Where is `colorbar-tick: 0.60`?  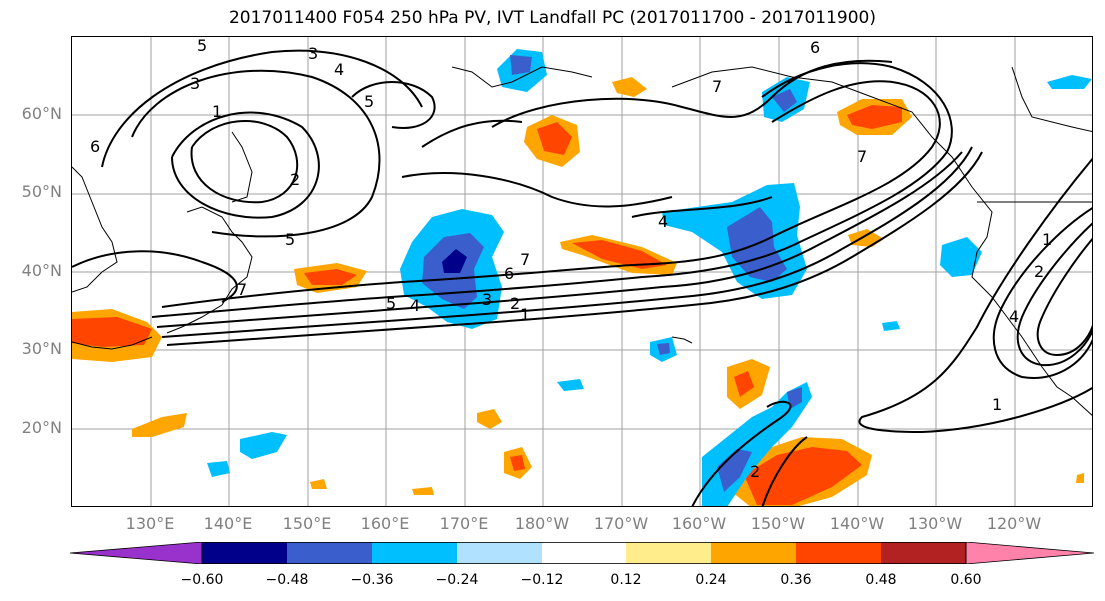 colorbar-tick: 0.60 is located at coordinates (966, 580).